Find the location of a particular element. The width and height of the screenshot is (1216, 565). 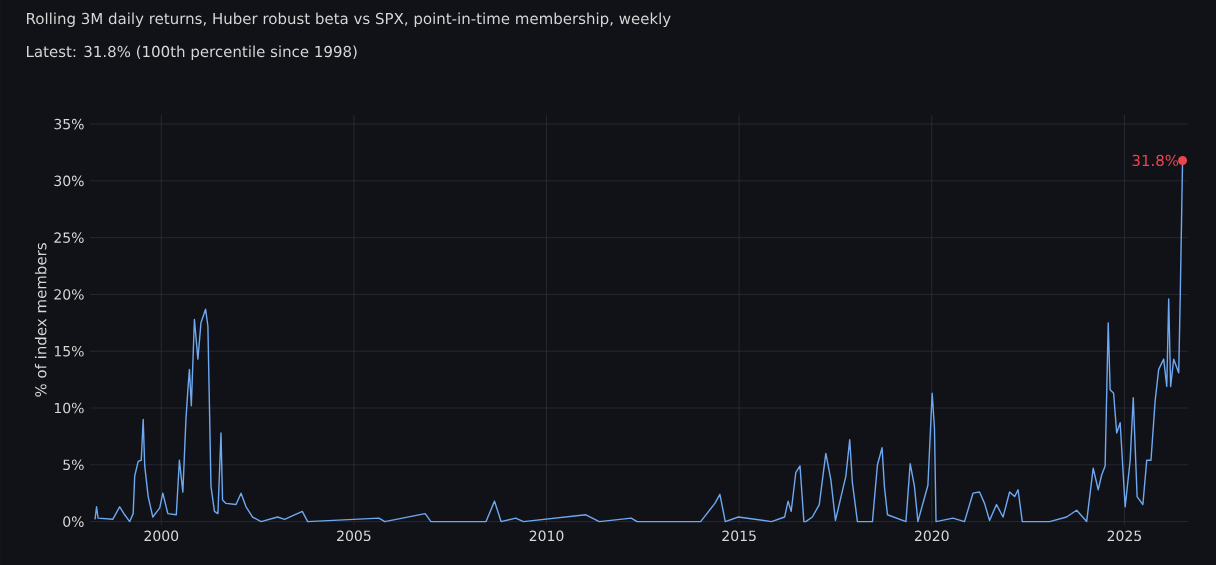

x-tick-label: 2000 is located at coordinates (161, 536).